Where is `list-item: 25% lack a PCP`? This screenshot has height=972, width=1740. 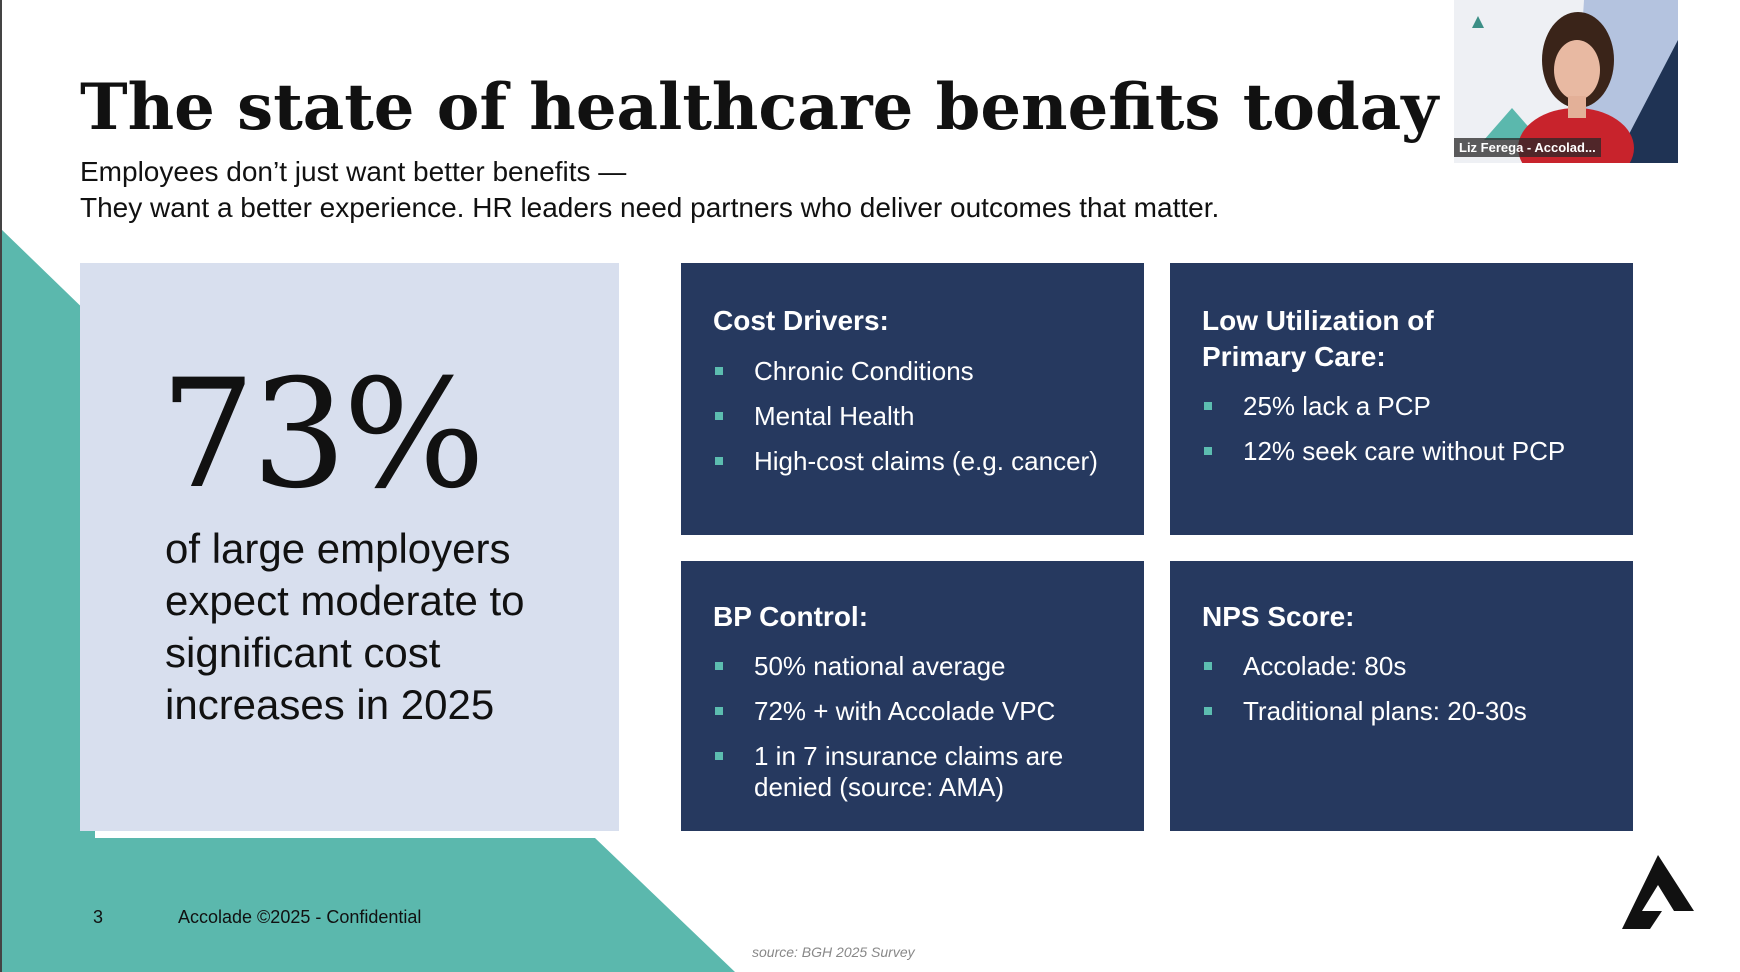
list-item: 25% lack a PCP is located at coordinates (1383, 406).